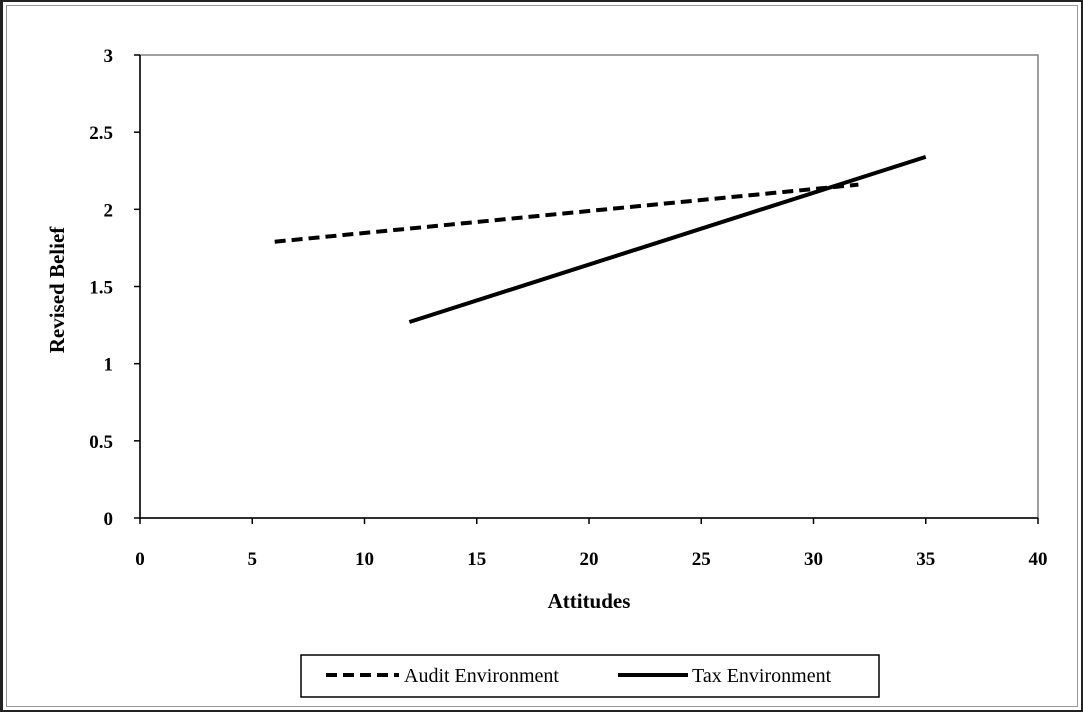 The width and height of the screenshot is (1083, 712). Describe the element at coordinates (567, 213) in the screenshot. I see `series-line-audit-environment` at that location.